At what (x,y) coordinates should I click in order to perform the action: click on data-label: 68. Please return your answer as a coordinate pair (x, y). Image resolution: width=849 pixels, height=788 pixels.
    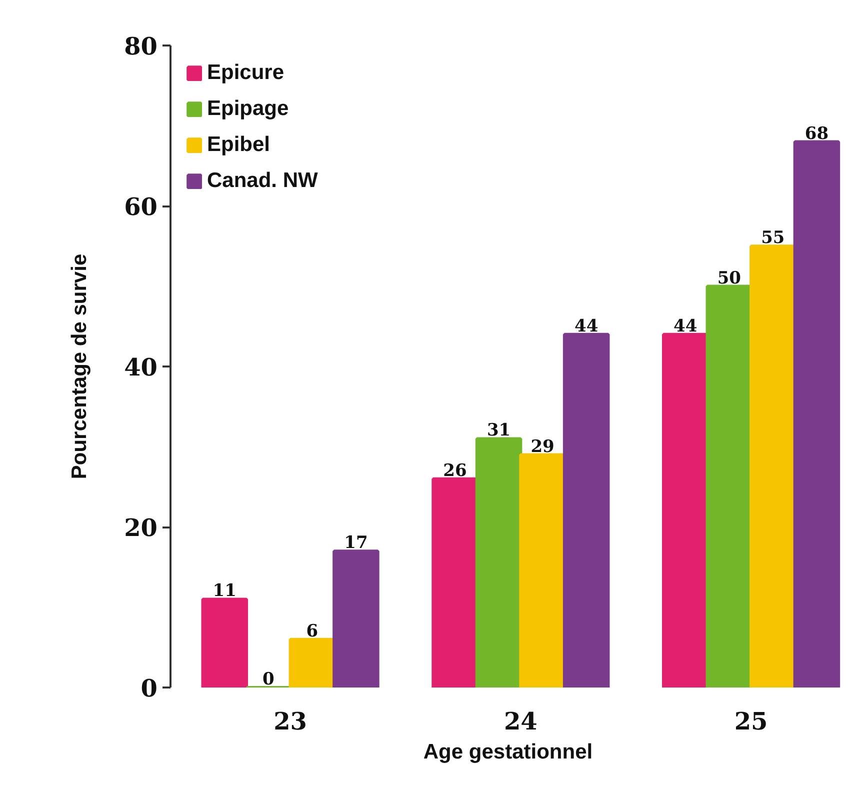
    Looking at the image, I should click on (816, 134).